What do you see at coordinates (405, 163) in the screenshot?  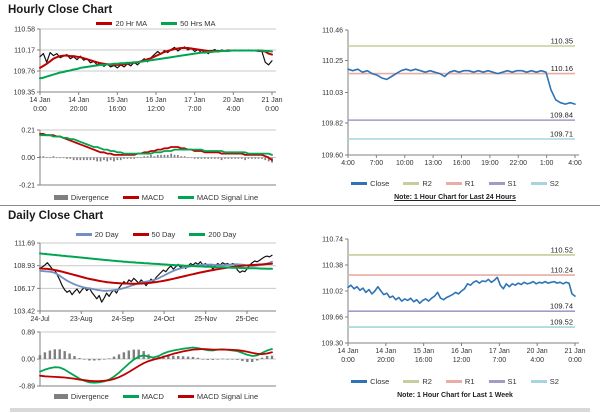 I see `svg-text: 10:00` at bounding box center [405, 163].